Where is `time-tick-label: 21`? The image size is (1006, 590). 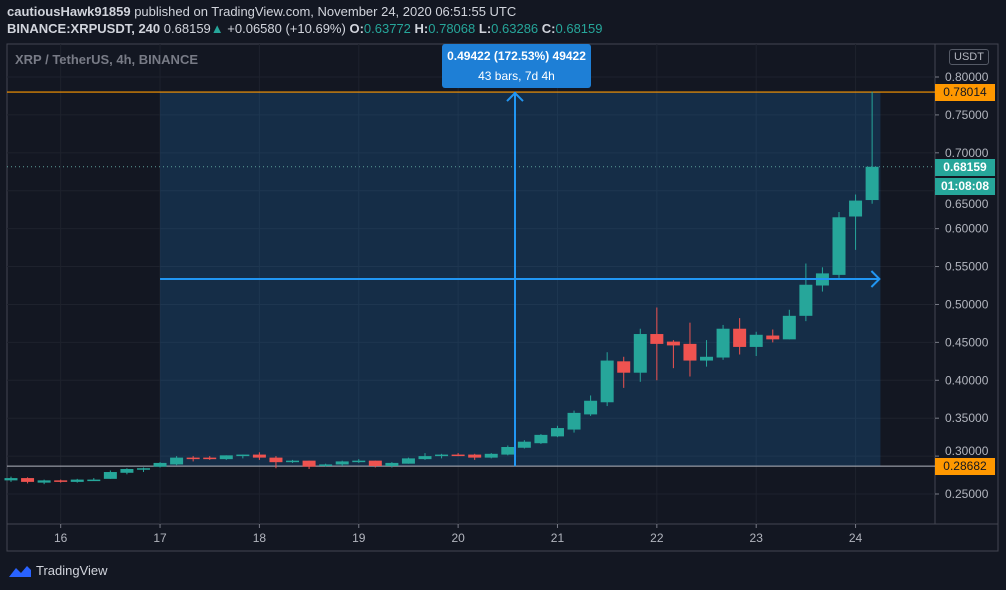
time-tick-label: 21 is located at coordinates (558, 538).